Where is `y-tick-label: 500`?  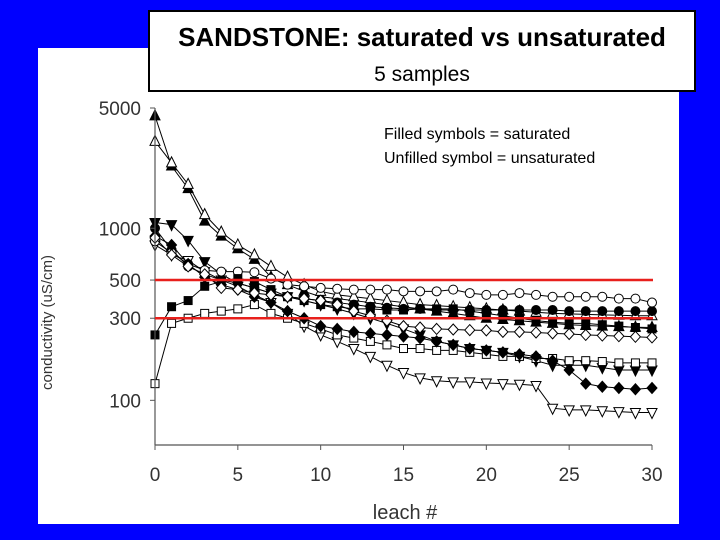 y-tick-label: 500 is located at coordinates (125, 281).